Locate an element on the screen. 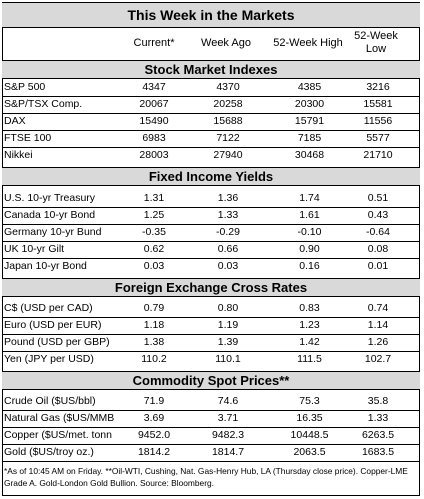 The image size is (424, 499). row-label: Crude Oil ($US/bbl) is located at coordinates (50, 401).